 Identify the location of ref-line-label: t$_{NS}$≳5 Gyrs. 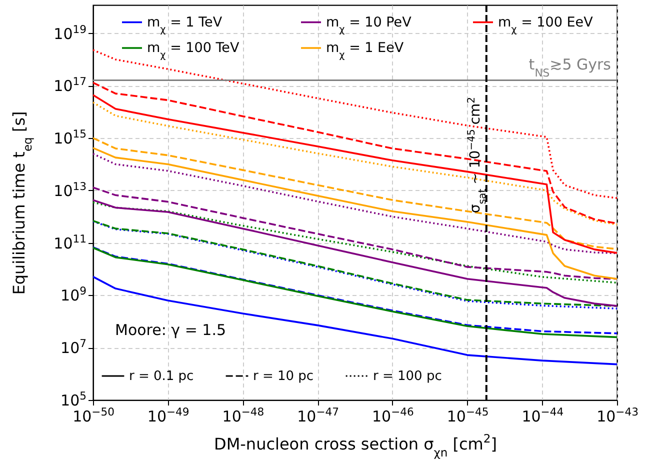
(570, 67).